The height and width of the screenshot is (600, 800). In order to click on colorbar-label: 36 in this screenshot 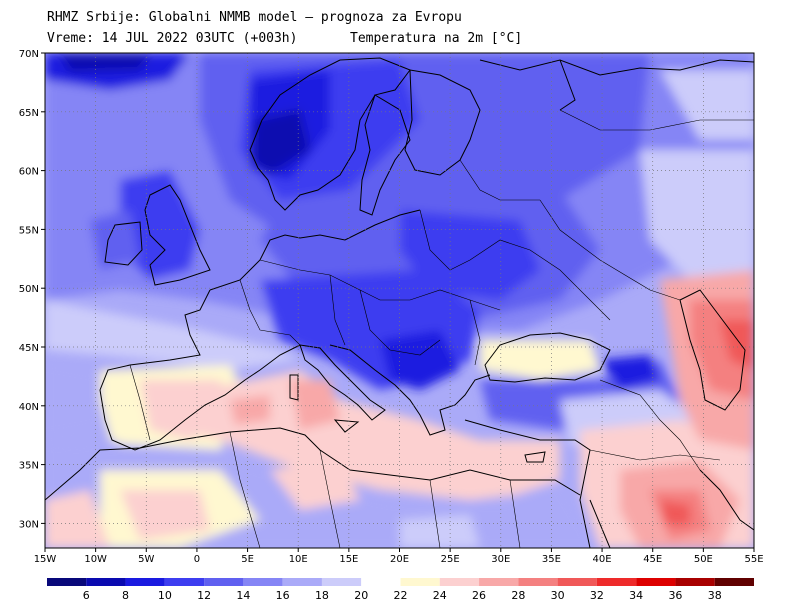, I will do `click(675, 594)`.